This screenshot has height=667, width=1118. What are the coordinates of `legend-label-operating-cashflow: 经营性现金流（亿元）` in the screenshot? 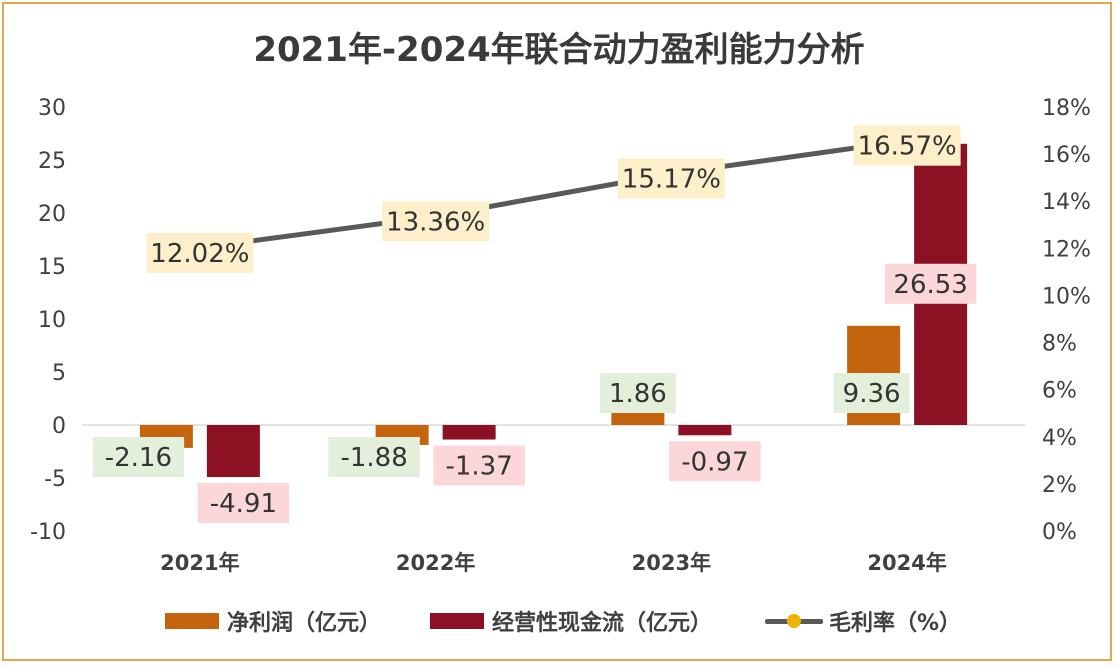 It's located at (602, 623).